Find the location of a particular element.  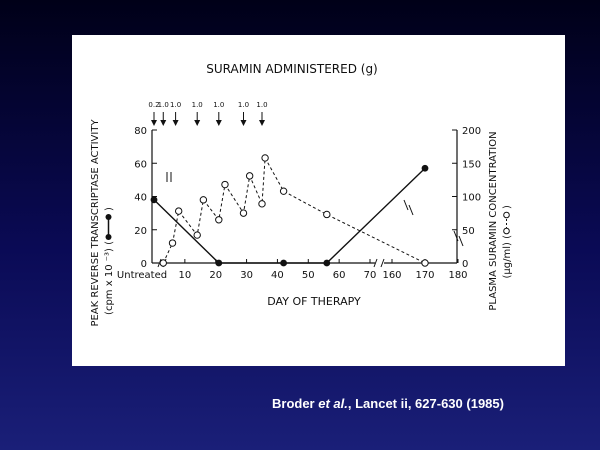

x-tick-label: Untreated is located at coordinates (142, 275).